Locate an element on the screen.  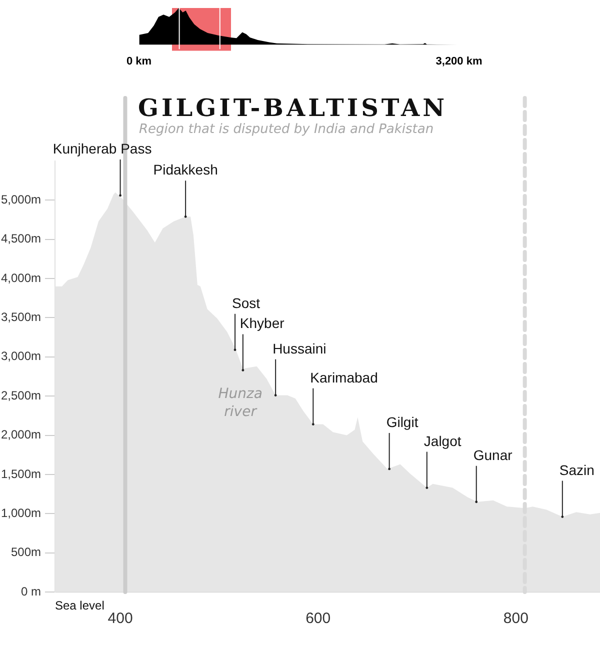
annotation: Sost is located at coordinates (246, 302).